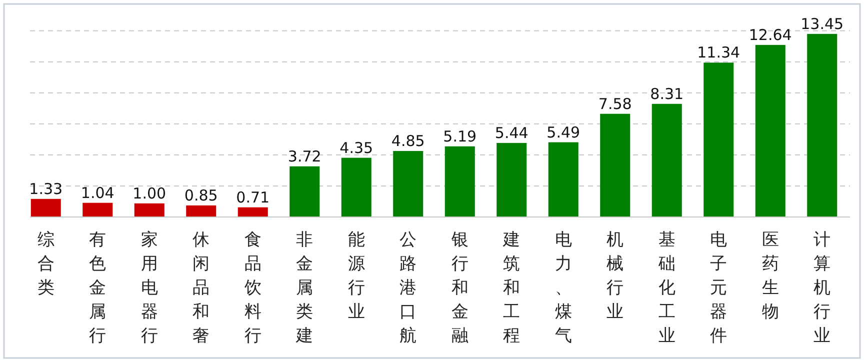 This screenshot has height=362, width=865. I want to click on data-label: 5.44, so click(511, 133).